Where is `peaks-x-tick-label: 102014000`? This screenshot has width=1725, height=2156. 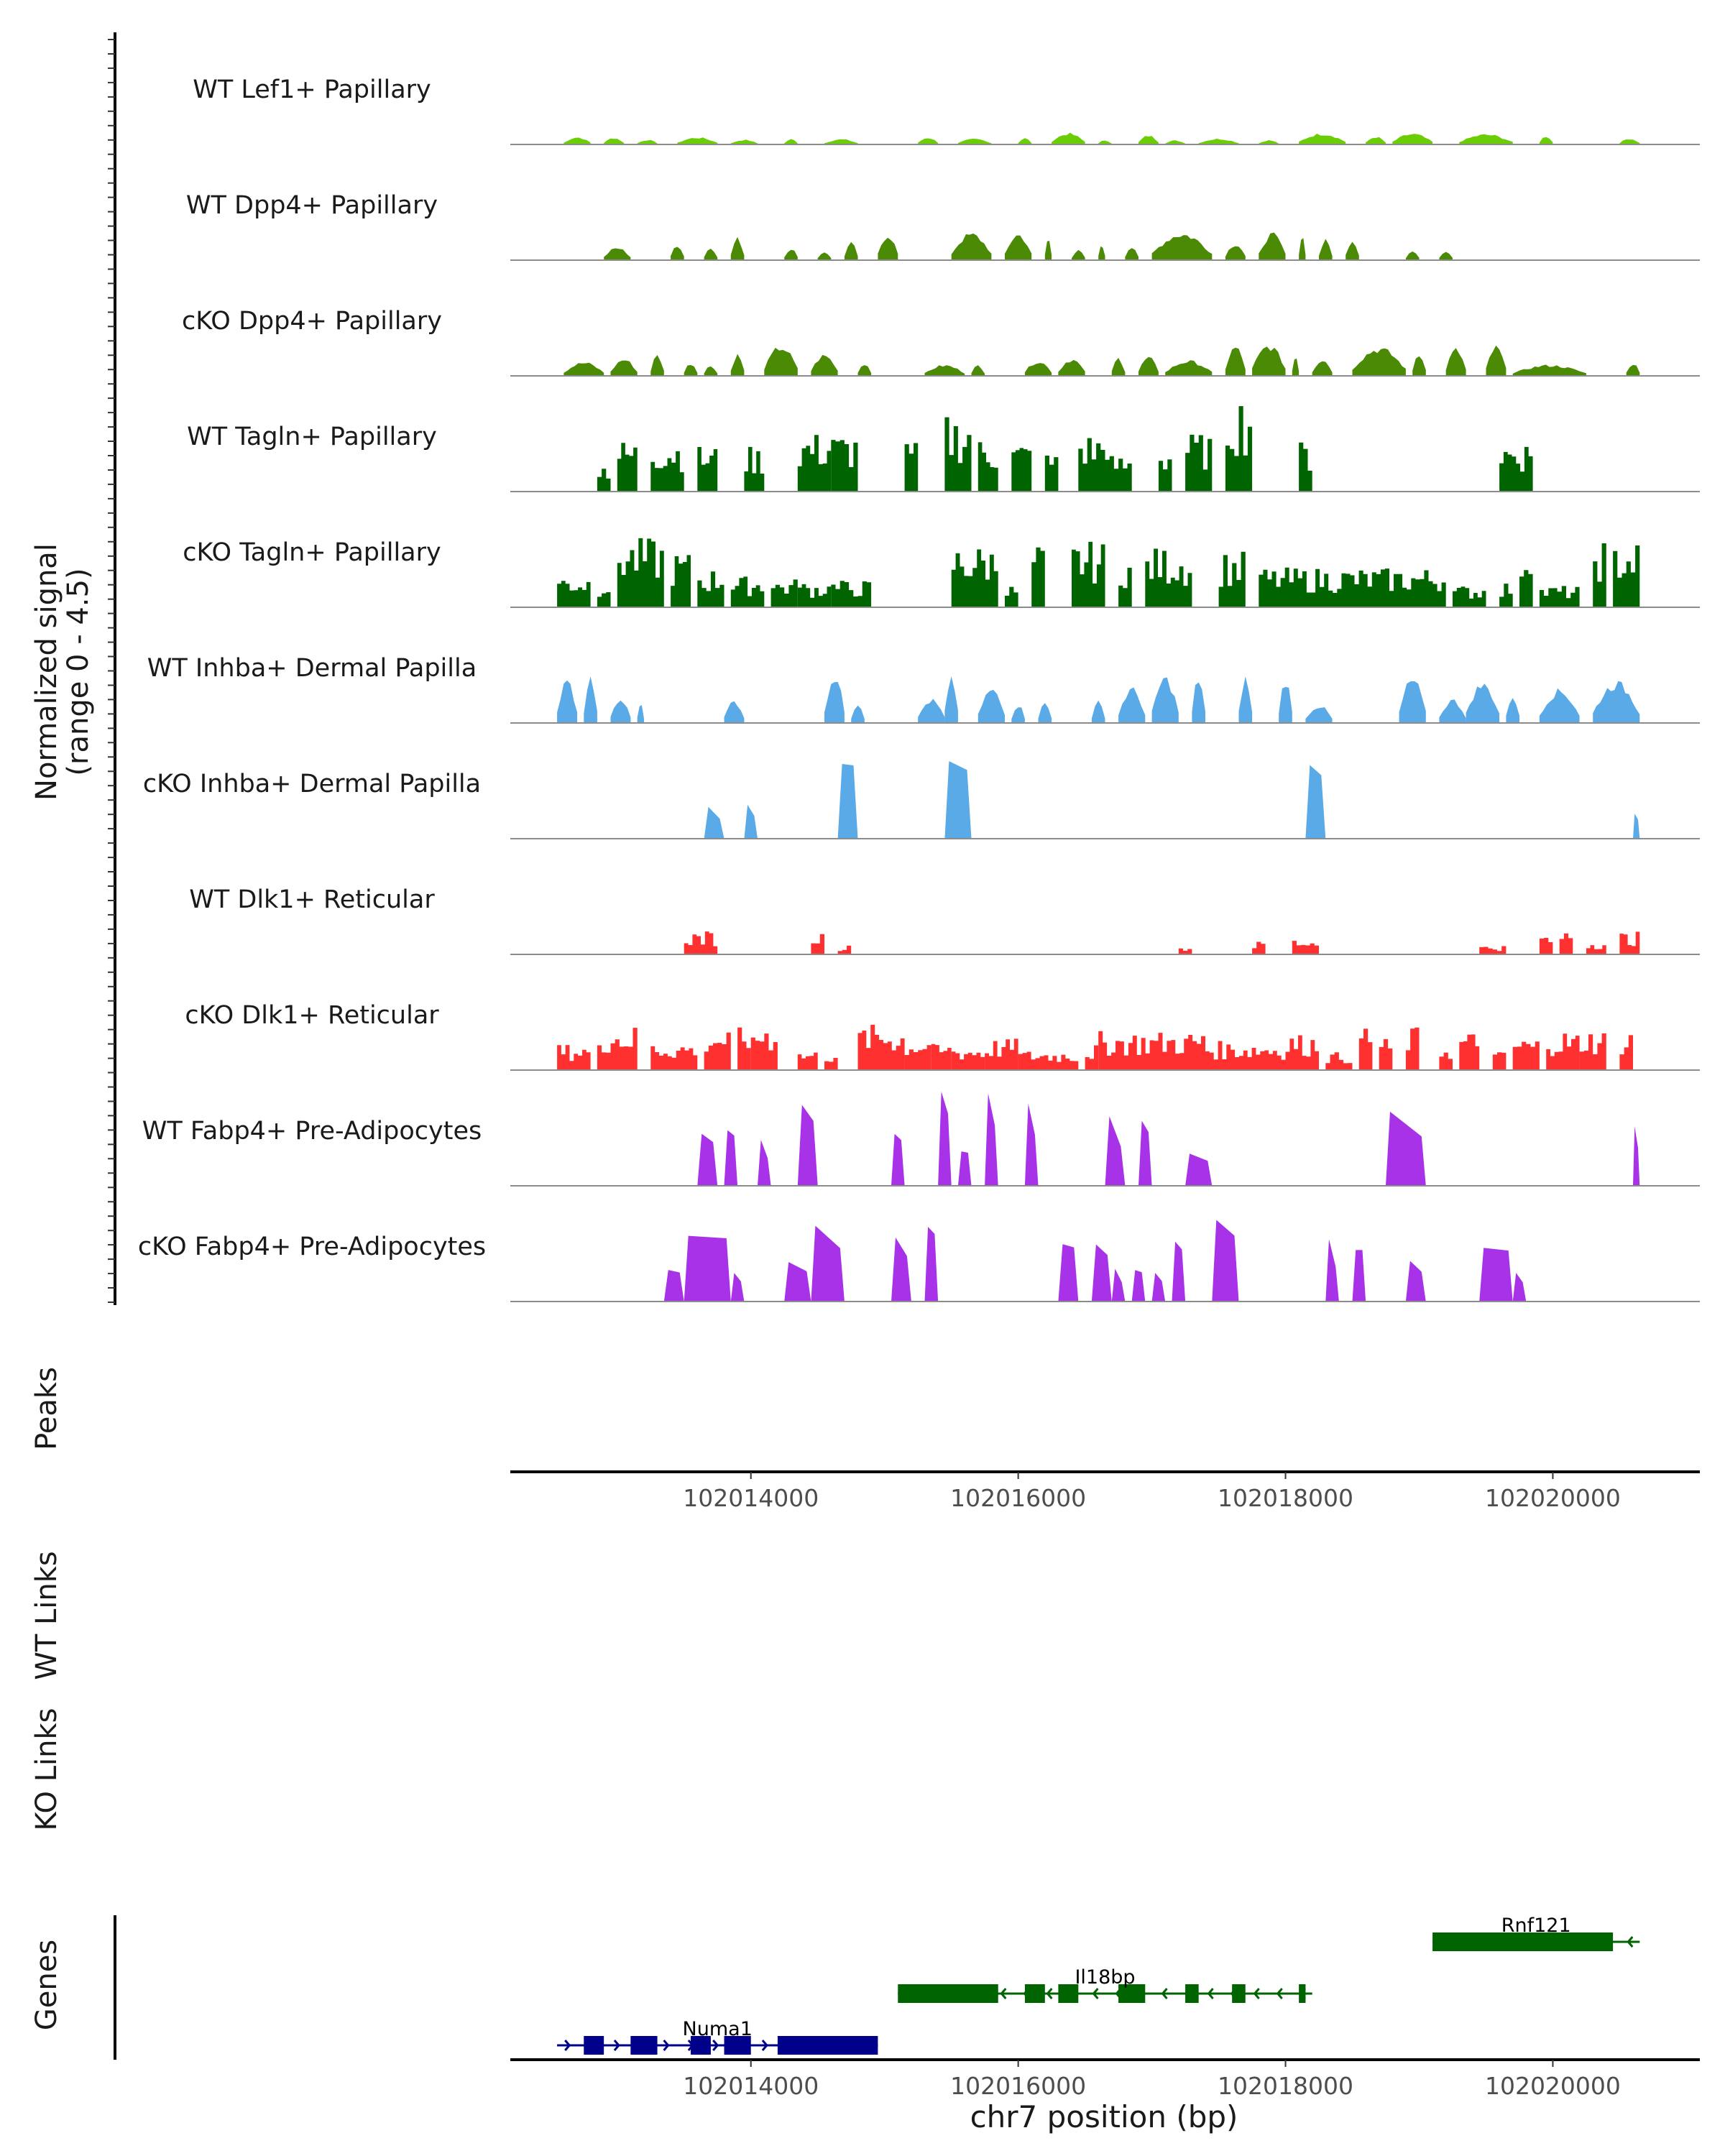 peaks-x-tick-label: 102014000 is located at coordinates (751, 1498).